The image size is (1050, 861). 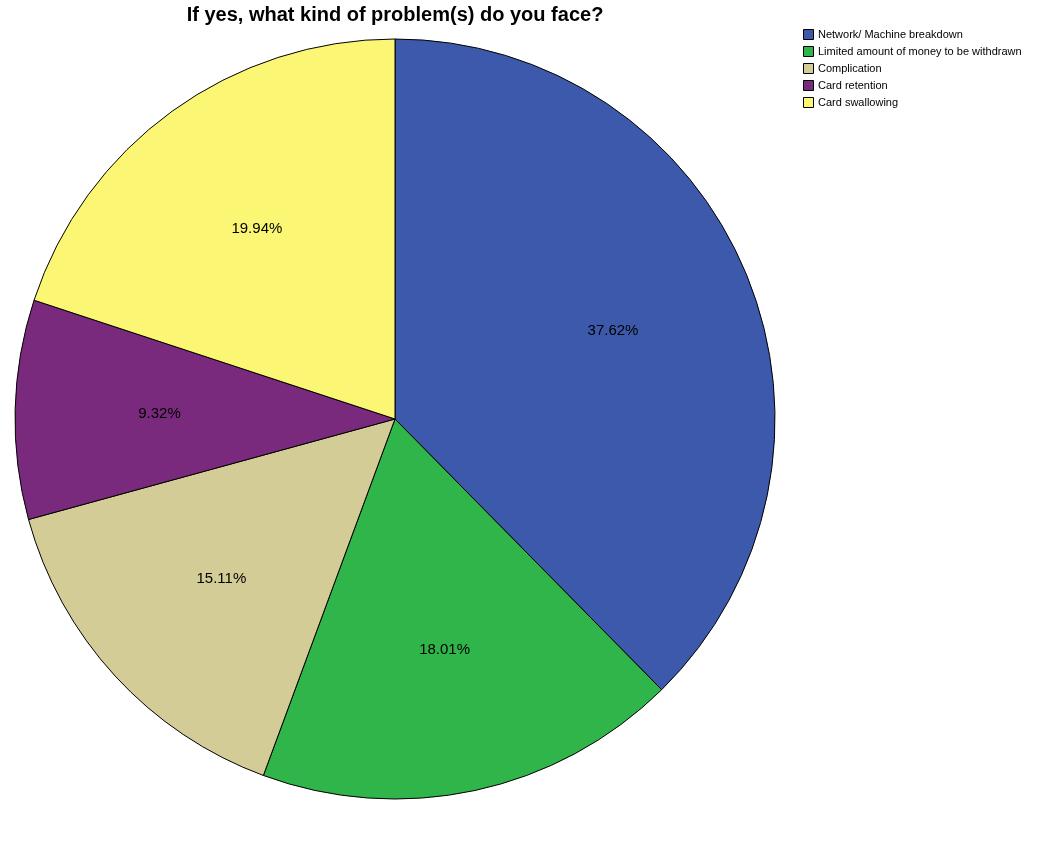 What do you see at coordinates (850, 67) in the screenshot?
I see `legend-label: Complication` at bounding box center [850, 67].